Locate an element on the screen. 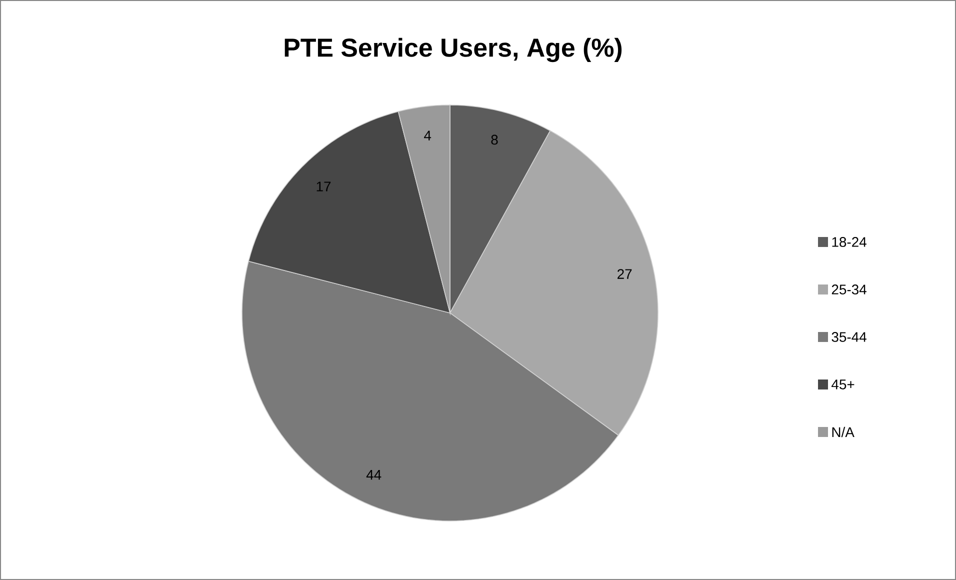 The height and width of the screenshot is (580, 956). data-label: 8 is located at coordinates (494, 139).